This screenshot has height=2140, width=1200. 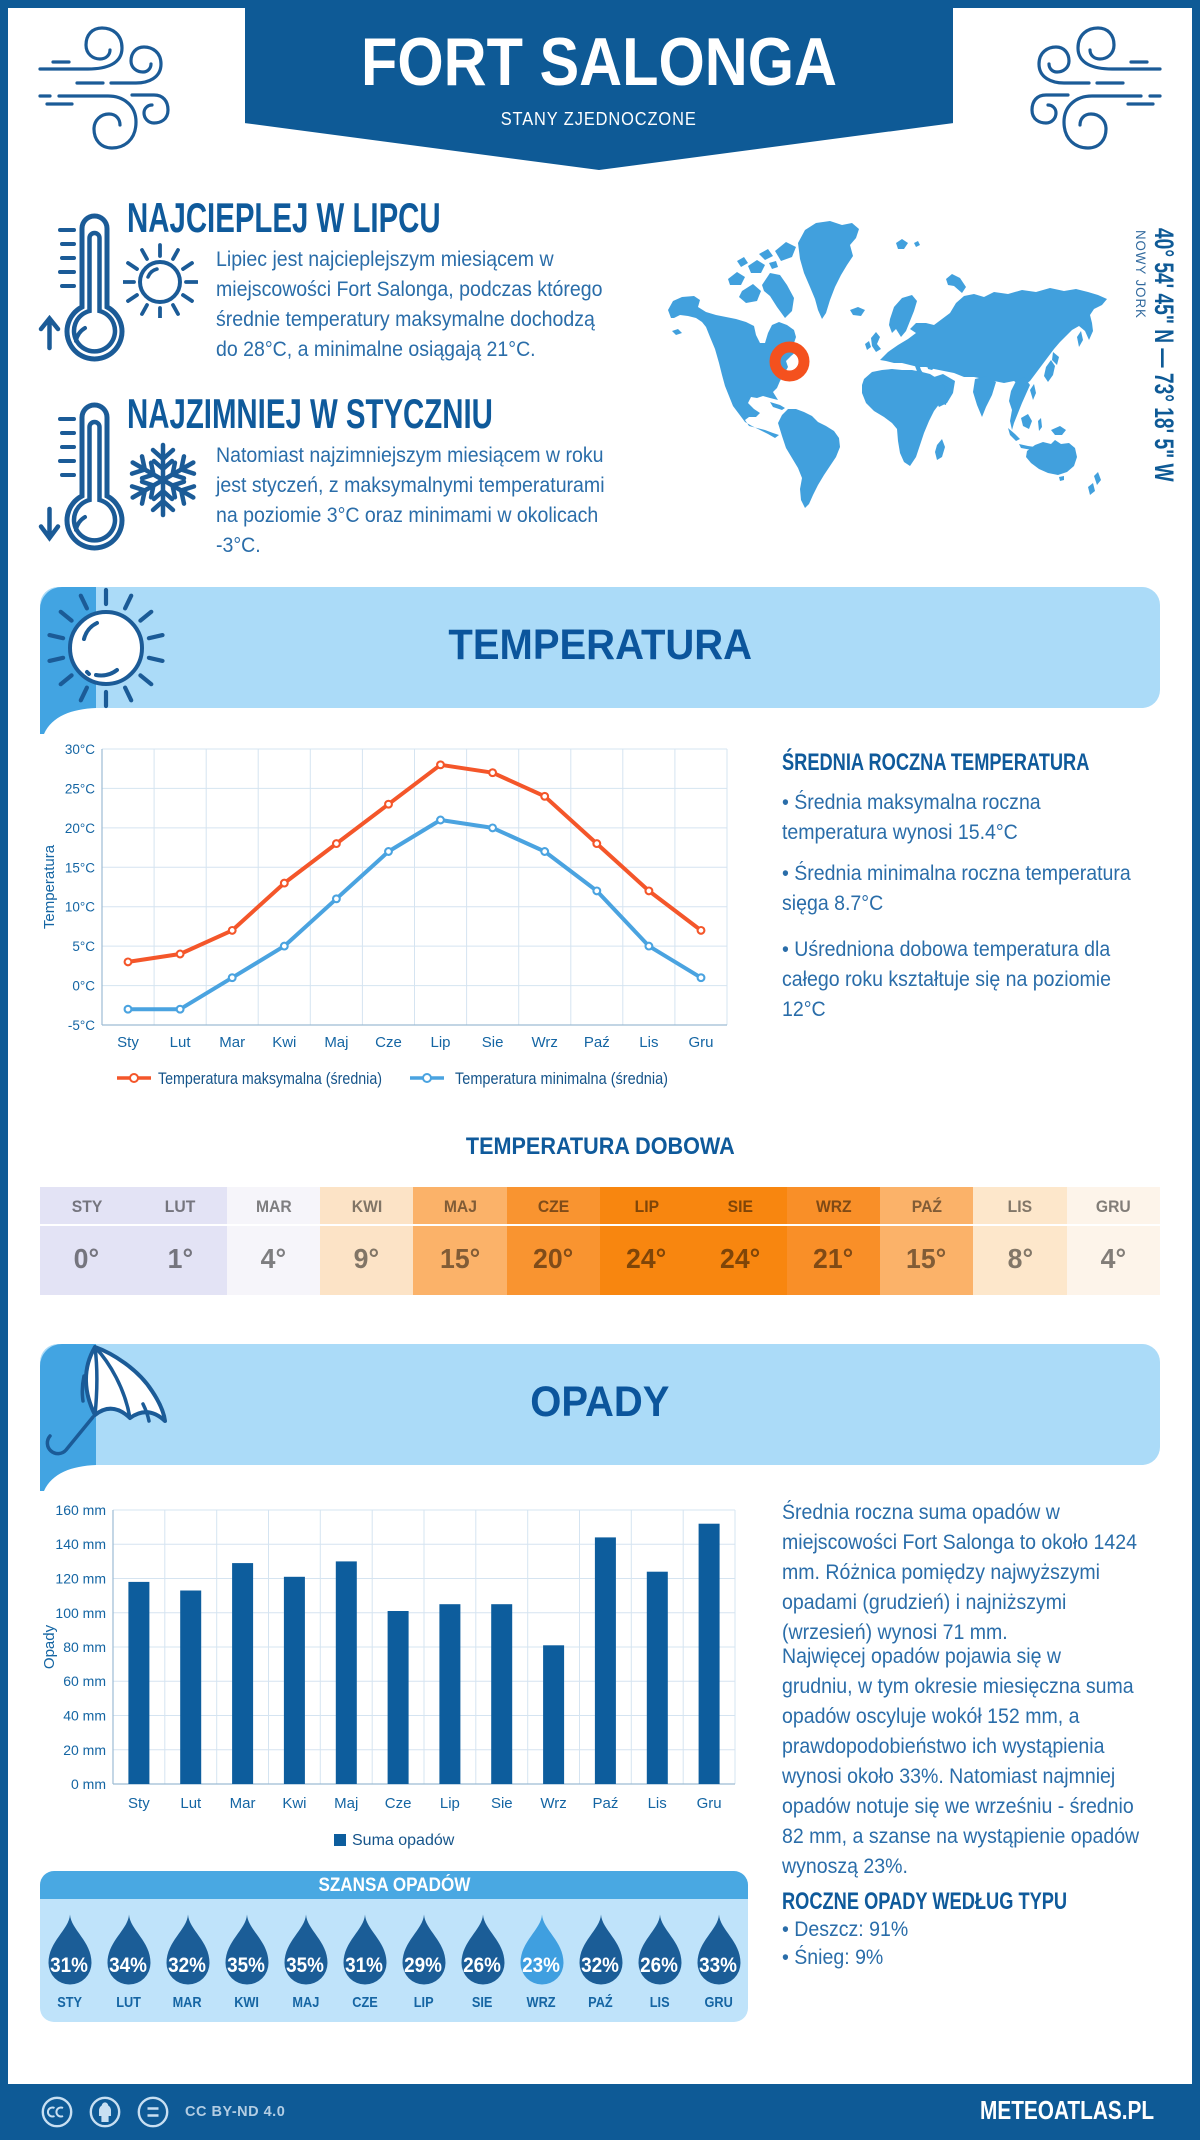 What do you see at coordinates (49, 886) in the screenshot?
I see `svg-text: Temperatura` at bounding box center [49, 886].